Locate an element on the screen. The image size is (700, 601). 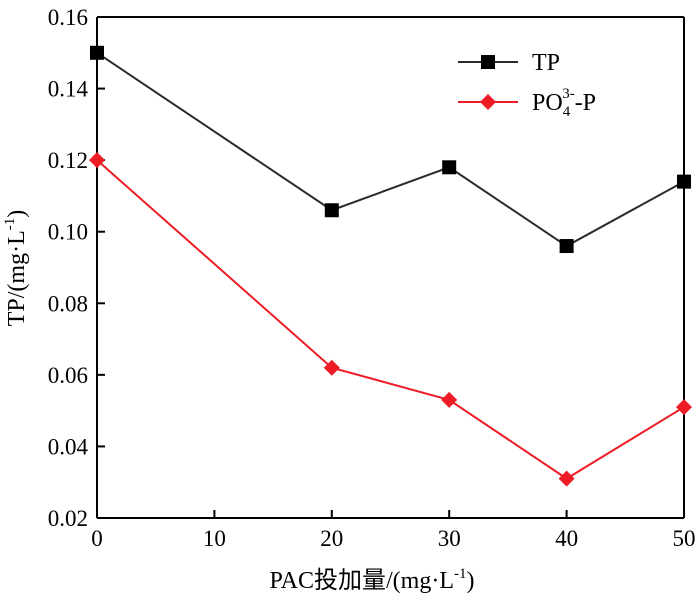
x-tick-label: 30 is located at coordinates (449, 538).